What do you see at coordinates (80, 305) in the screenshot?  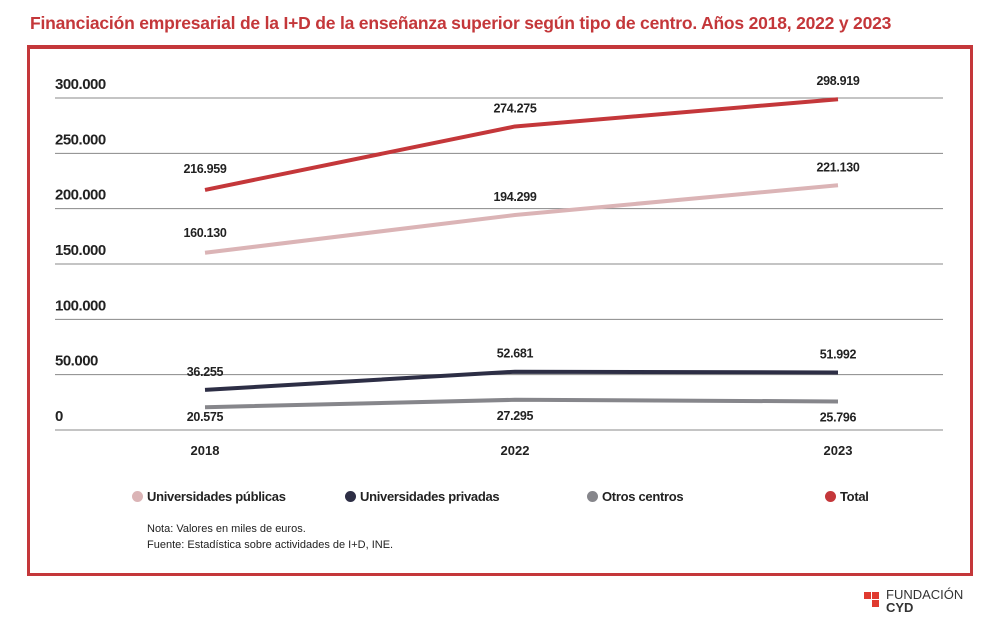 I see `y-tick-label: 100.000` at bounding box center [80, 305].